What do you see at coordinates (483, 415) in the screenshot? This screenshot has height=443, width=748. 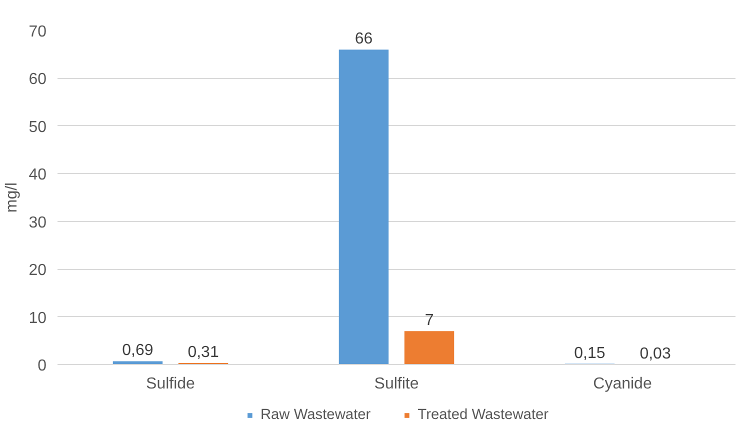 I see `legend-label: Treated Wastewater` at bounding box center [483, 415].